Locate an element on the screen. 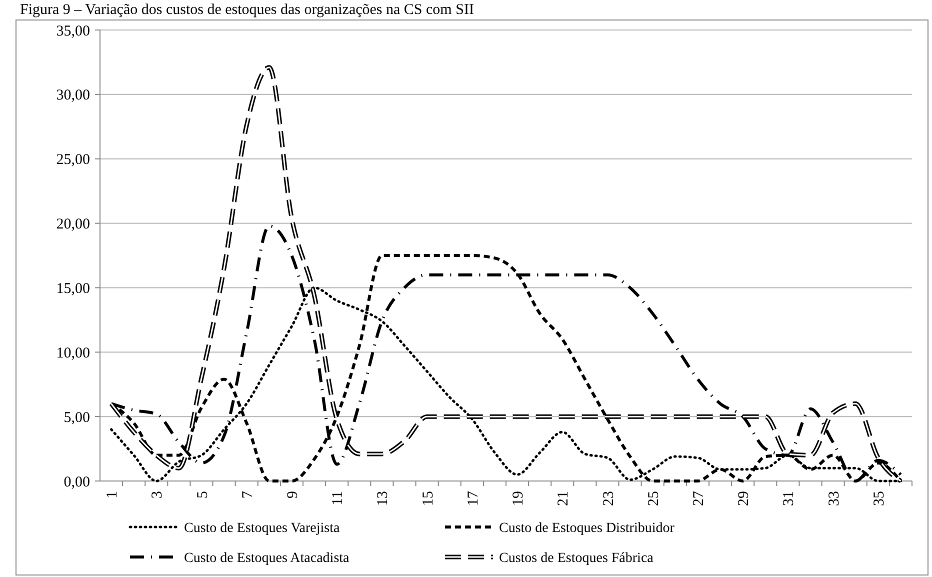 This screenshot has width=932, height=577. y-tick-label: 35,00 is located at coordinates (73, 31).